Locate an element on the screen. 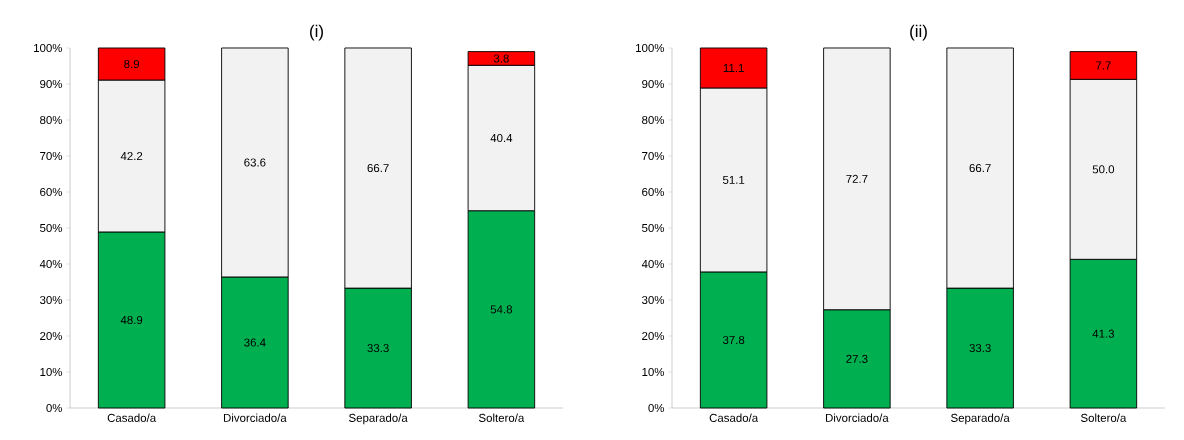 Image resolution: width=1184 pixels, height=440 pixels. data-label: 50.0 is located at coordinates (1103, 169).